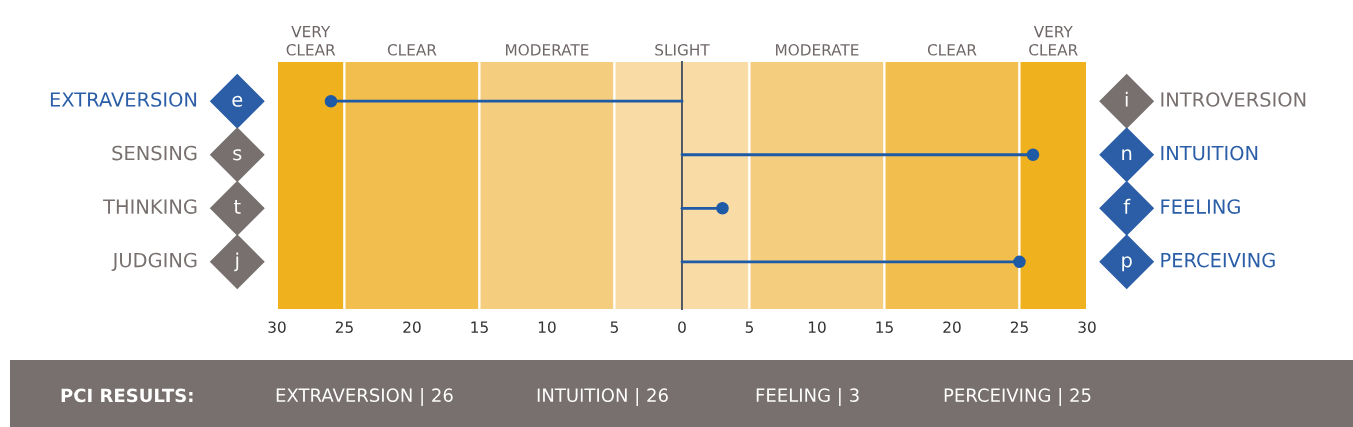  What do you see at coordinates (1126, 99) in the screenshot?
I see `text: i` at bounding box center [1126, 99].